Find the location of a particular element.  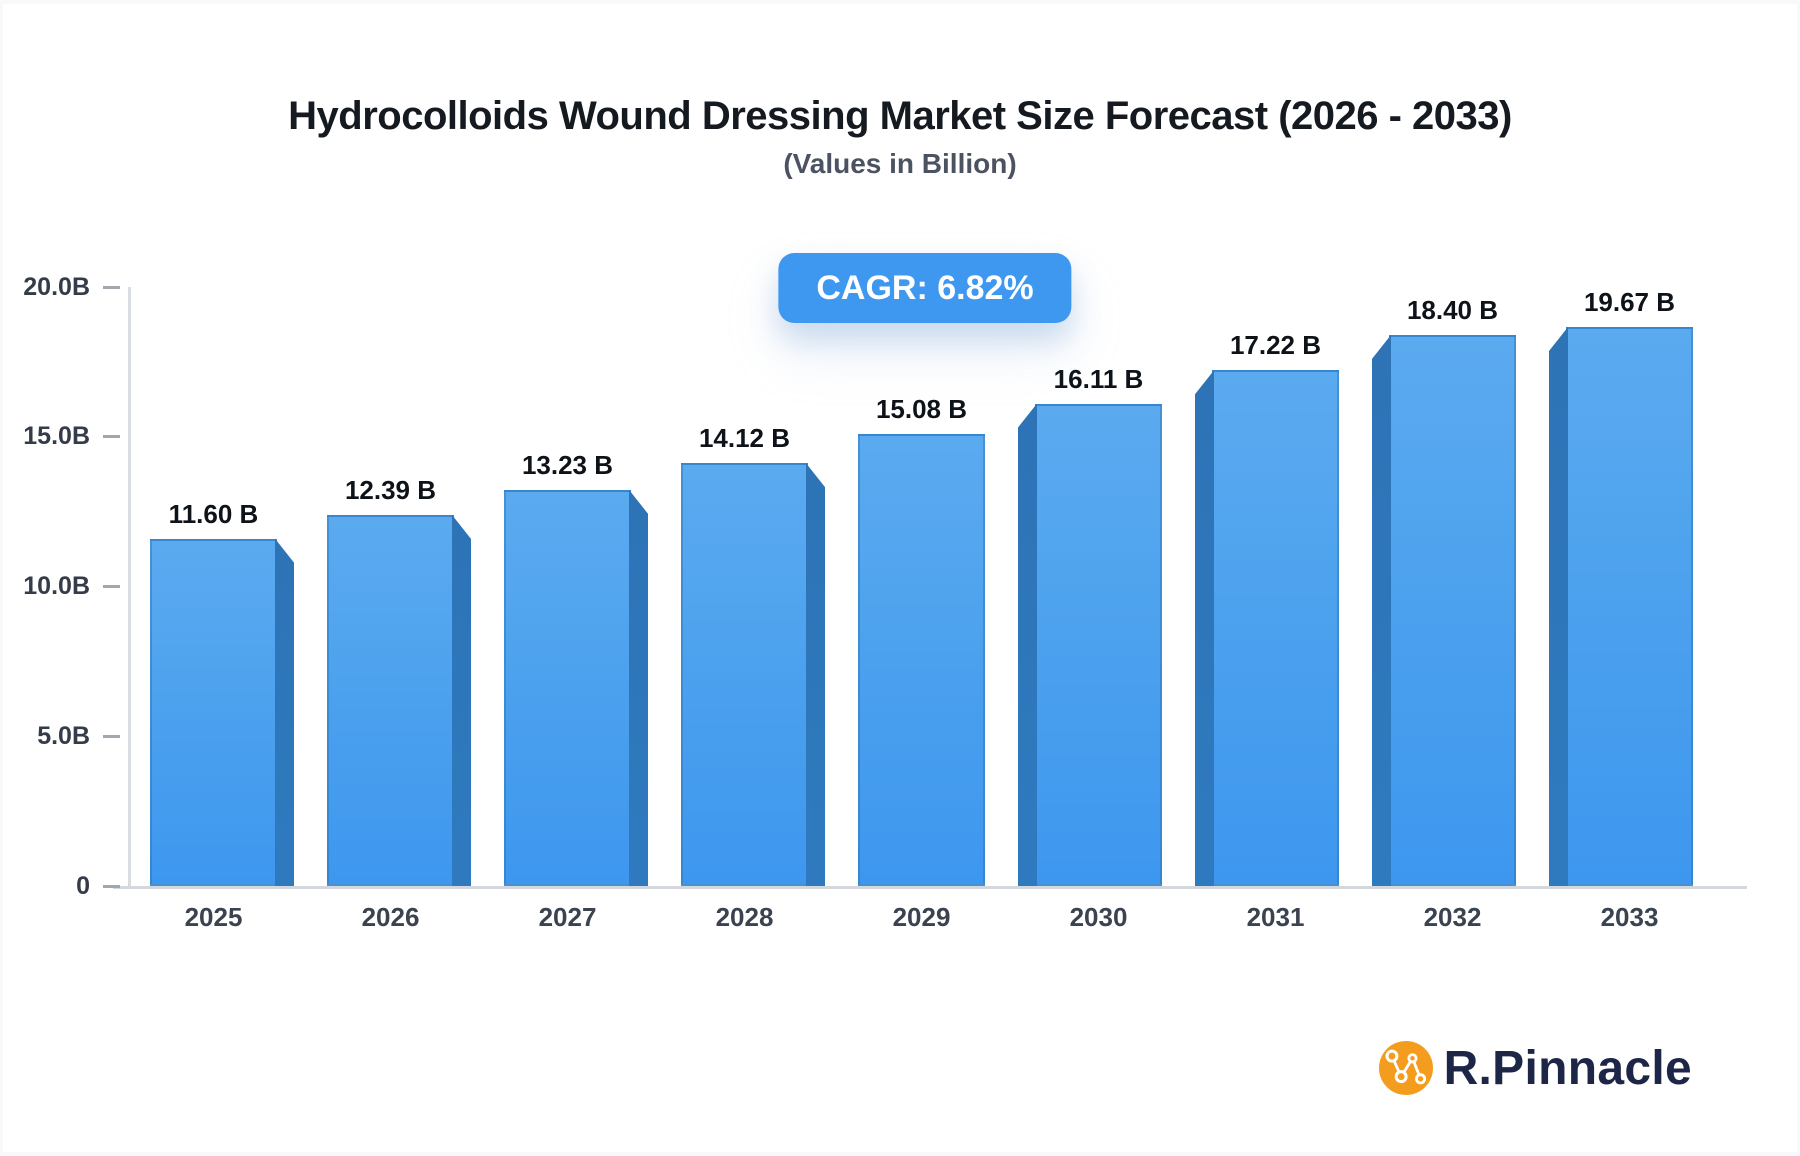

logo-text: R.Pinnacle is located at coordinates (1567, 1068).